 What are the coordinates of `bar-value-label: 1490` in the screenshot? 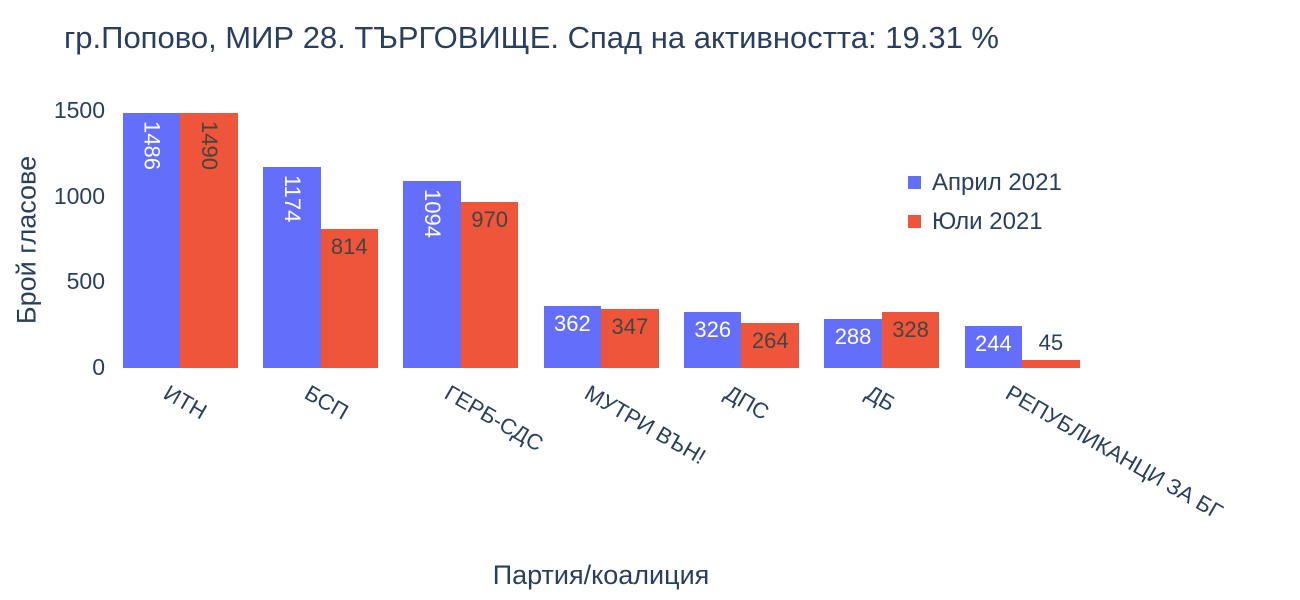 It's located at (209, 145).